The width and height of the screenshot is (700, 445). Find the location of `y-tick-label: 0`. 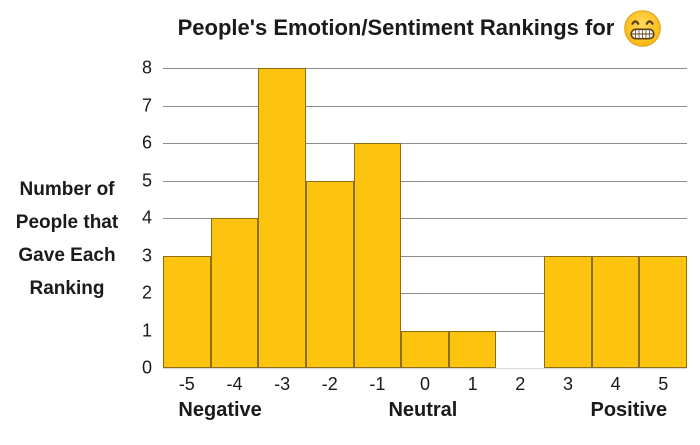

y-tick-label: 0 is located at coordinates (146, 367).